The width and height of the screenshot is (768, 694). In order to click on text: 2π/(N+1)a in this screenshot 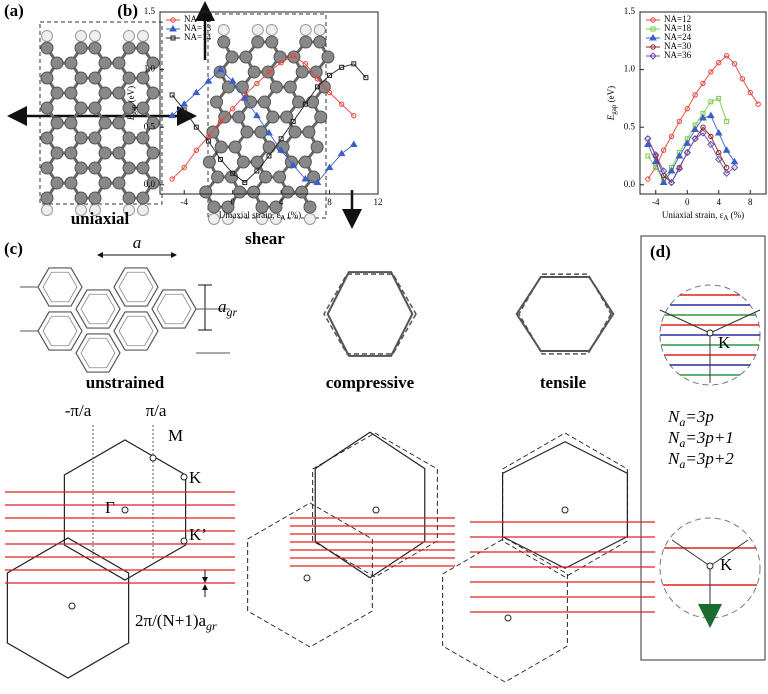, I will do `click(170, 620)`.